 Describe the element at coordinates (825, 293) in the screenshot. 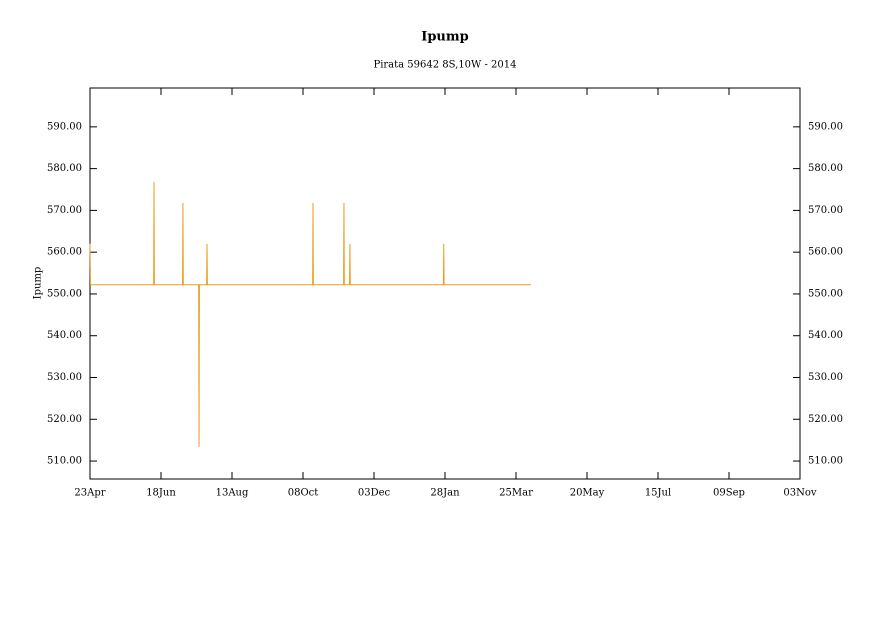

I see `y2-tick-label: 550.00` at that location.